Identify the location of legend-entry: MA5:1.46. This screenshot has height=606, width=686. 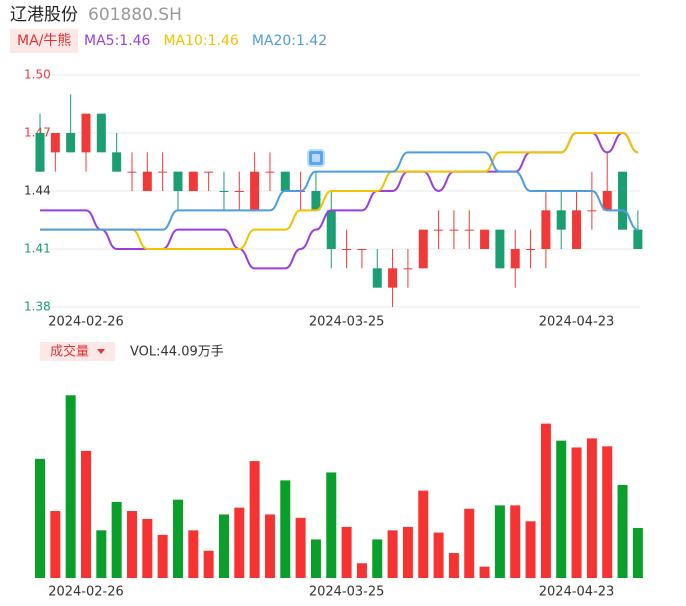
(117, 41).